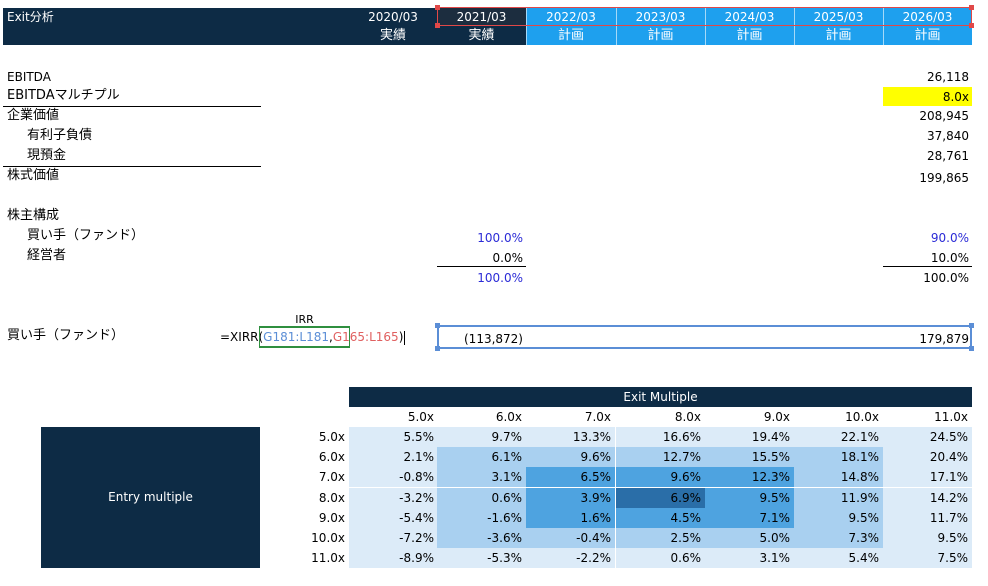 This screenshot has width=988, height=586. Describe the element at coordinates (331, 497) in the screenshot. I see `entry-multiple-header: 8.0x` at that location.